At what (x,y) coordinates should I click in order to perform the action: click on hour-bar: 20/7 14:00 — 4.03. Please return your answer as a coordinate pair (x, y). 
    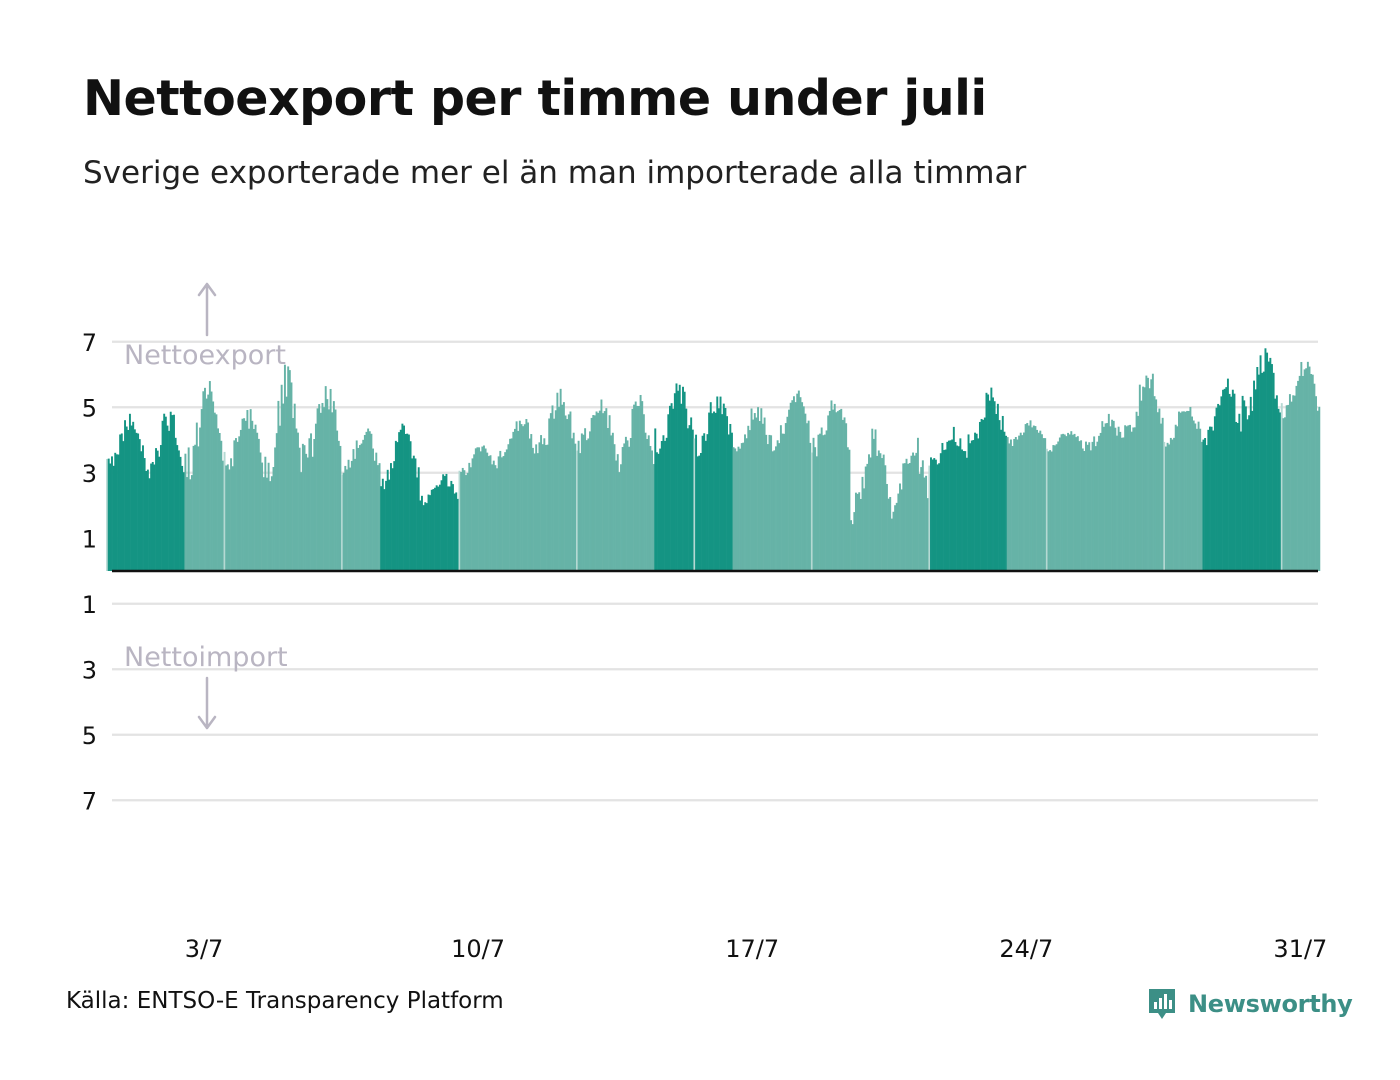
    Looking at the image, I should click on (873, 504).